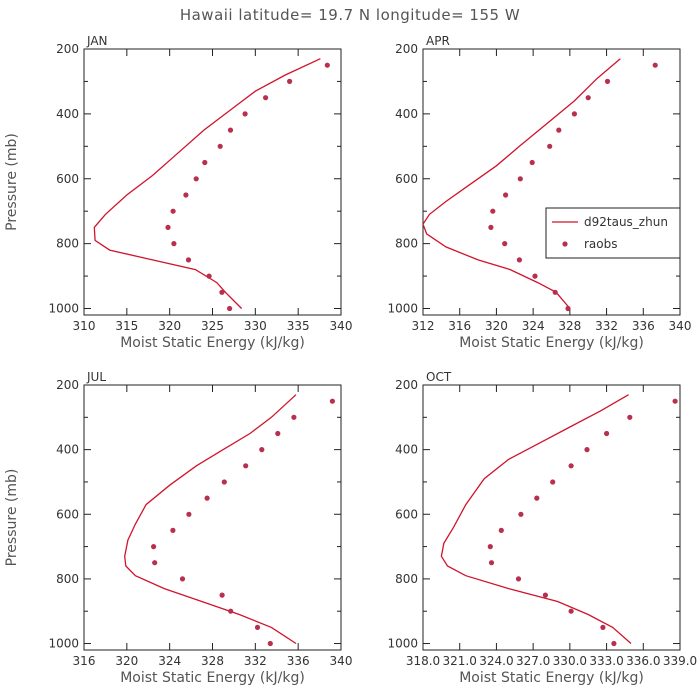 The width and height of the screenshot is (700, 700). What do you see at coordinates (613, 233) in the screenshot?
I see `legend-box` at bounding box center [613, 233].